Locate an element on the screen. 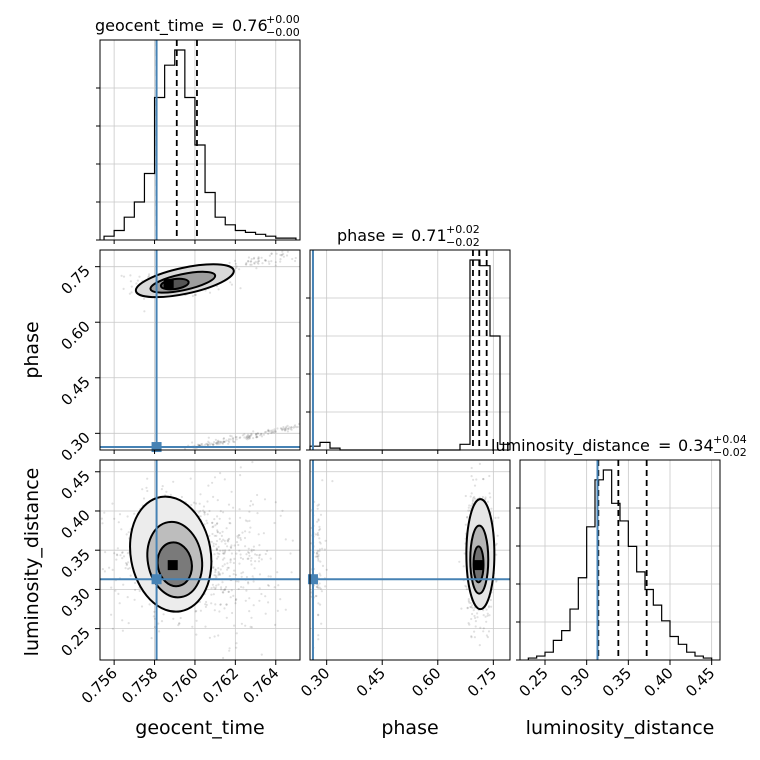 The width and height of the screenshot is (760, 760). xlabel-luminosity-distance: luminosity_distance is located at coordinates (620, 728).